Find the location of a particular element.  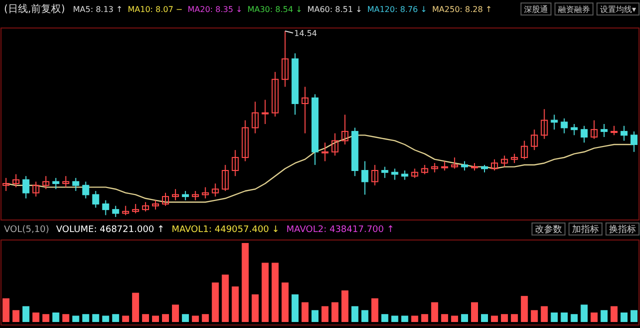

text: 深股通 is located at coordinates (536, 9).